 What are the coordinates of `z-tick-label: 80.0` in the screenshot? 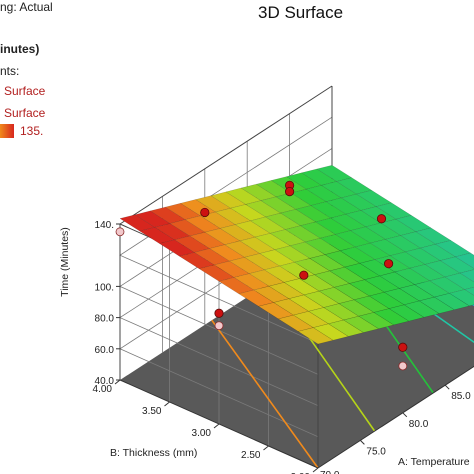 It's located at (105, 319).